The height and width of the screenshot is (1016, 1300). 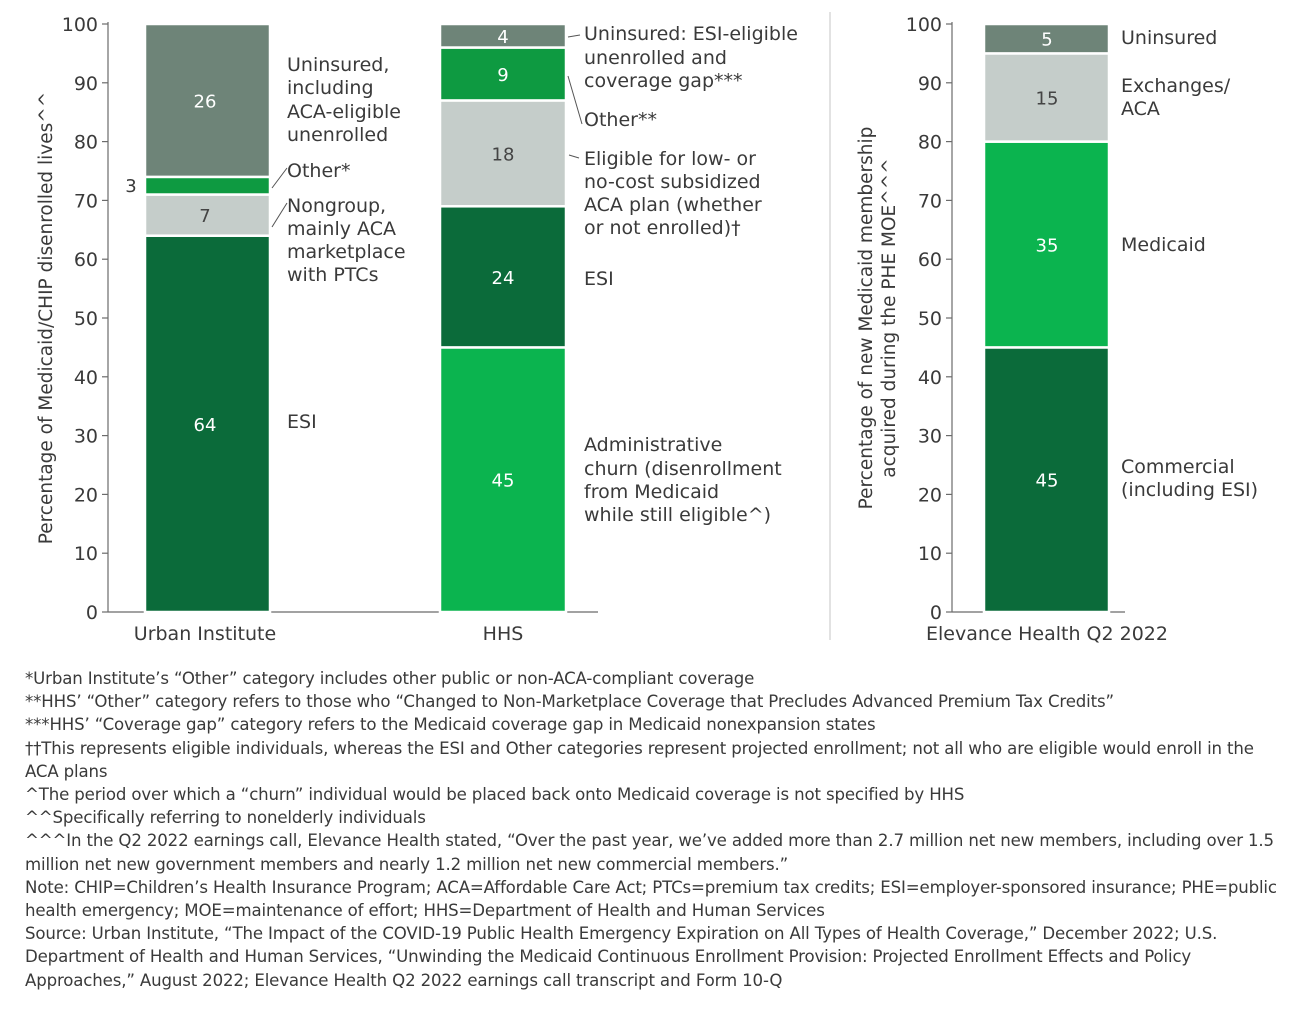 I want to click on y-axis-label: Percentage of new Medicaid membership, so click(x=866, y=318).